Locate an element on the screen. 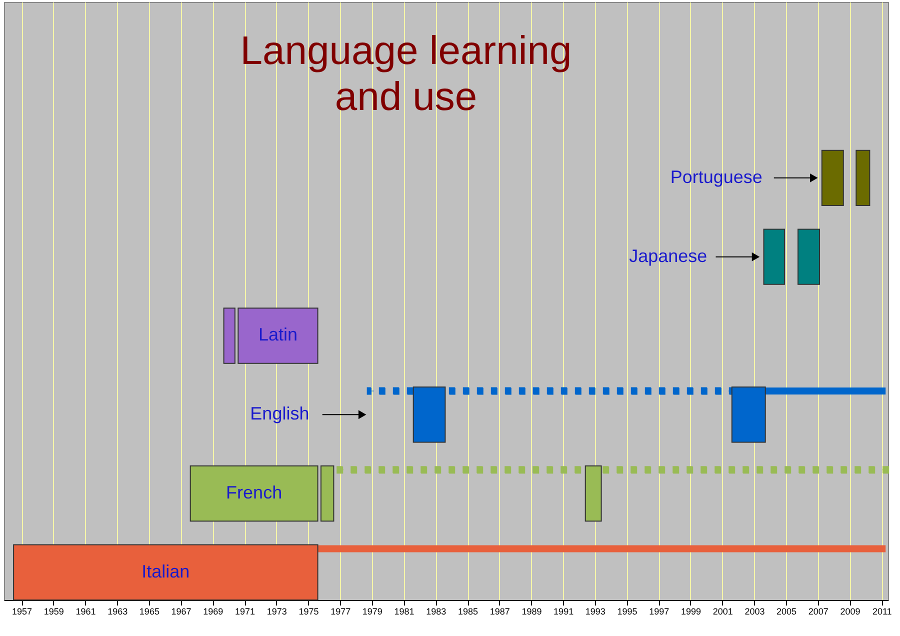 Image resolution: width=900 pixels, height=636 pixels. x-tick-label: 1971 is located at coordinates (245, 611).